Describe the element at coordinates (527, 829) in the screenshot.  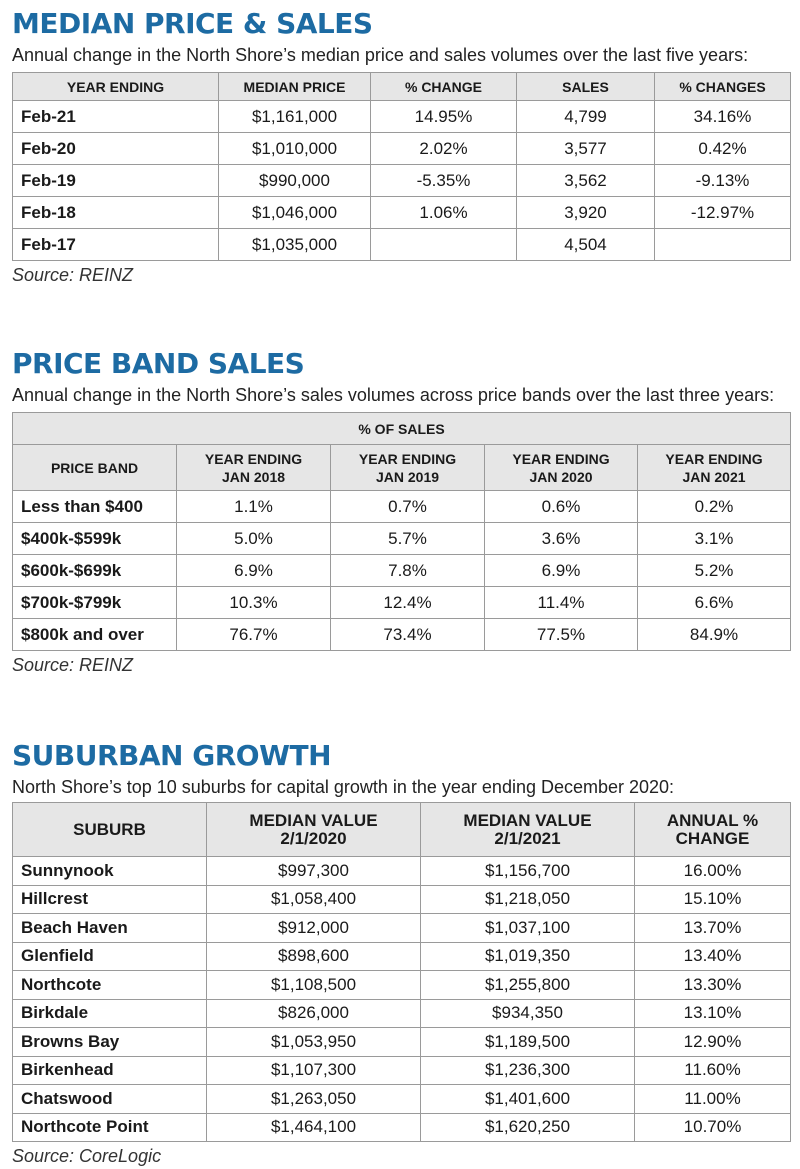
I see `suburban-column-header: MEDIAN VALUE 2/1/2021` at that location.